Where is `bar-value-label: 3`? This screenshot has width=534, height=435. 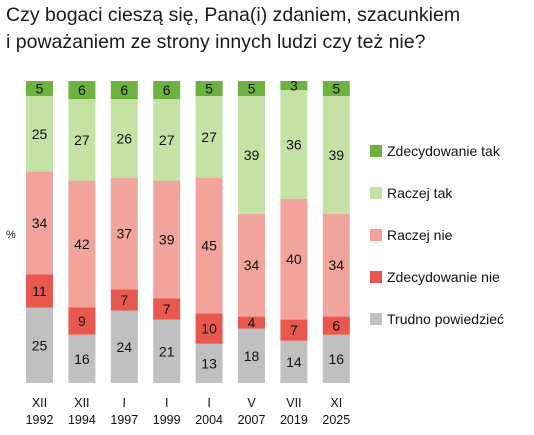 bar-value-label: 3 is located at coordinates (294, 86).